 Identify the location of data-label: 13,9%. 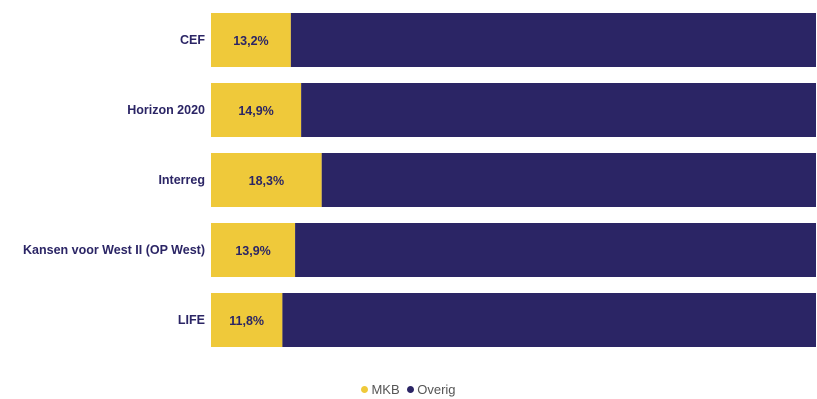
(252, 251).